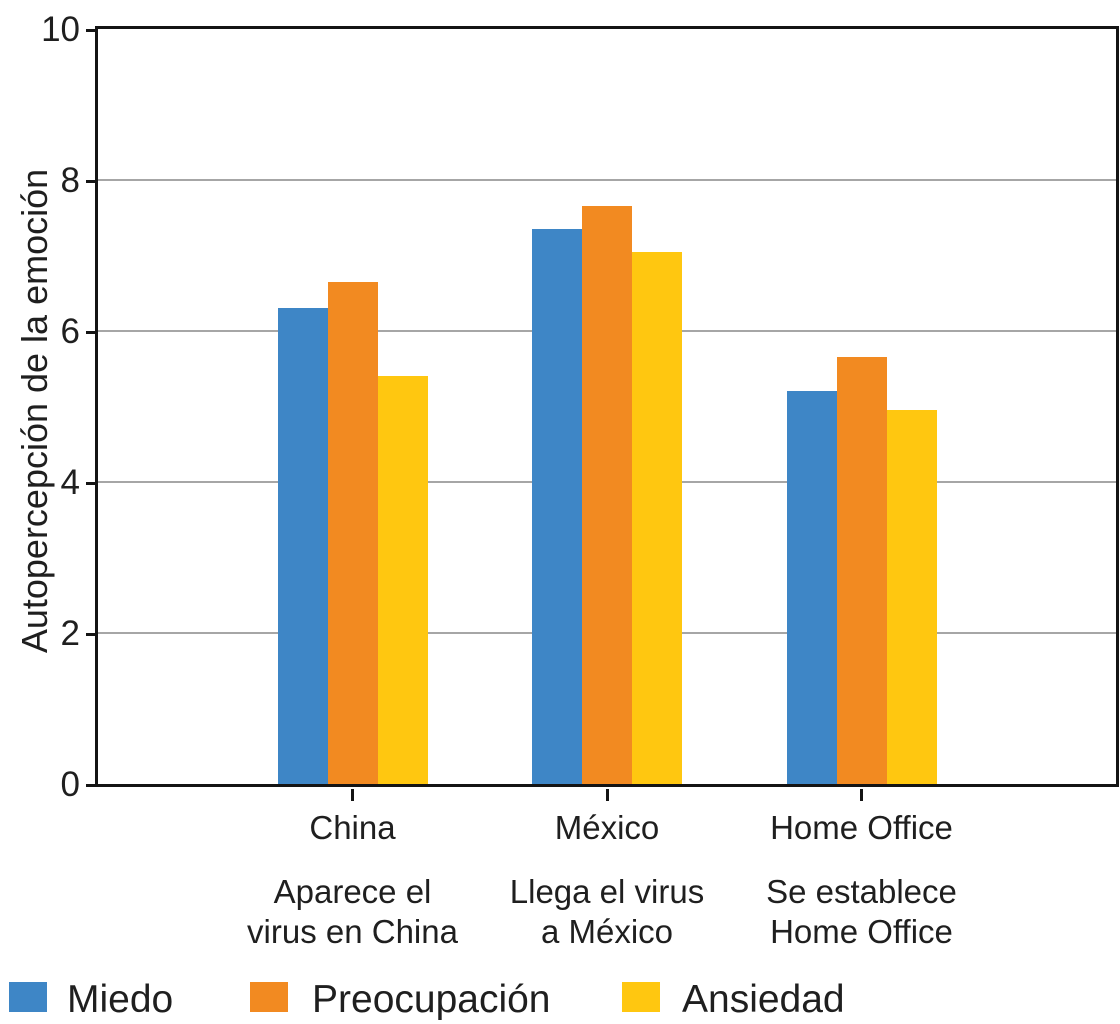  Describe the element at coordinates (352, 532) in the screenshot. I see `bar-preocupación-china` at that location.